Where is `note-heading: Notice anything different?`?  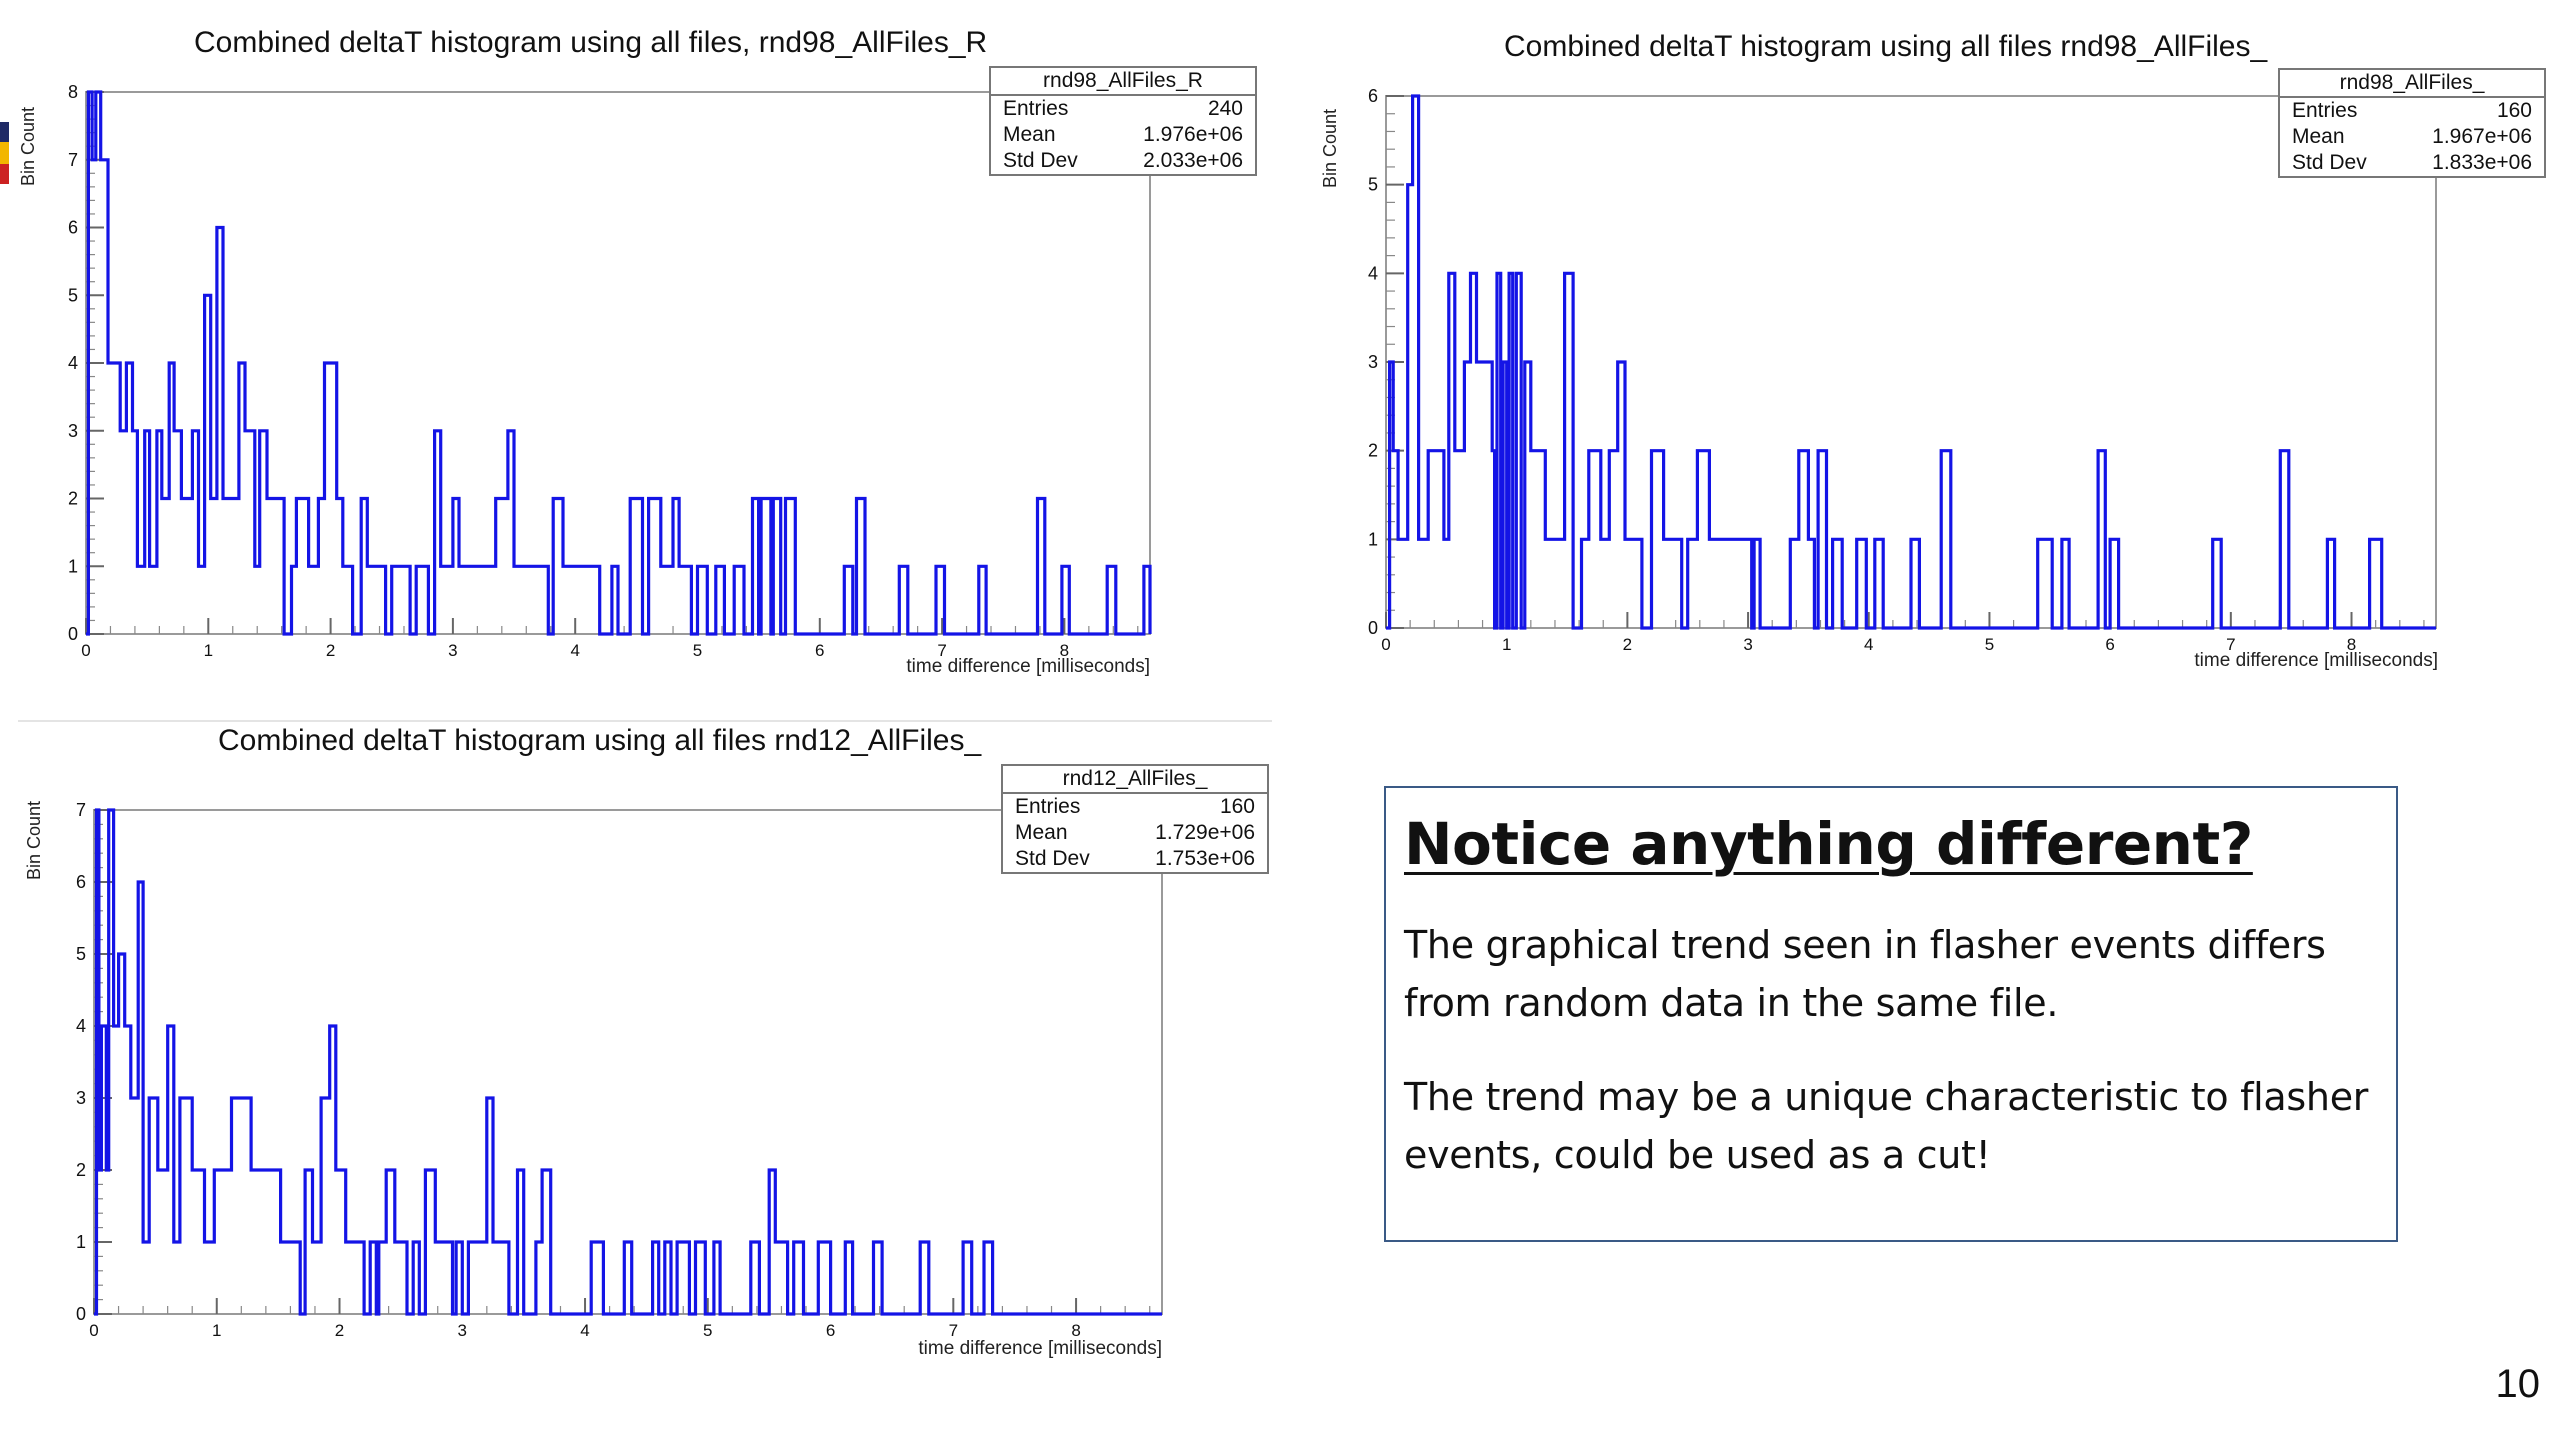
note-heading: Notice anything different? is located at coordinates (1828, 844).